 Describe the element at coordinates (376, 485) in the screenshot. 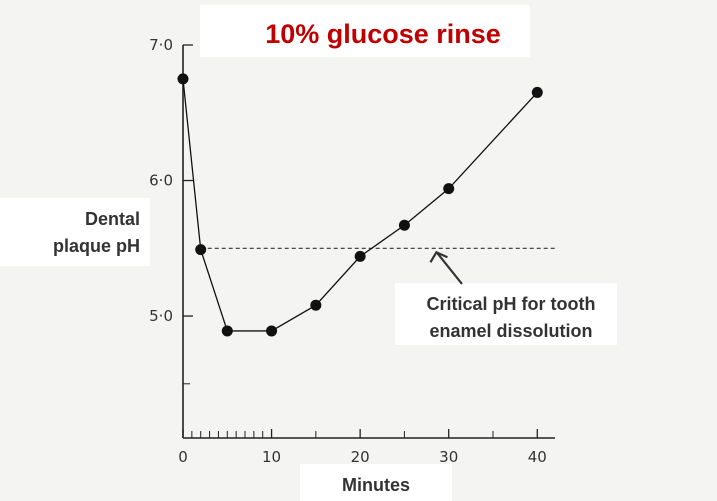

I see `xlabel: Minutes` at that location.